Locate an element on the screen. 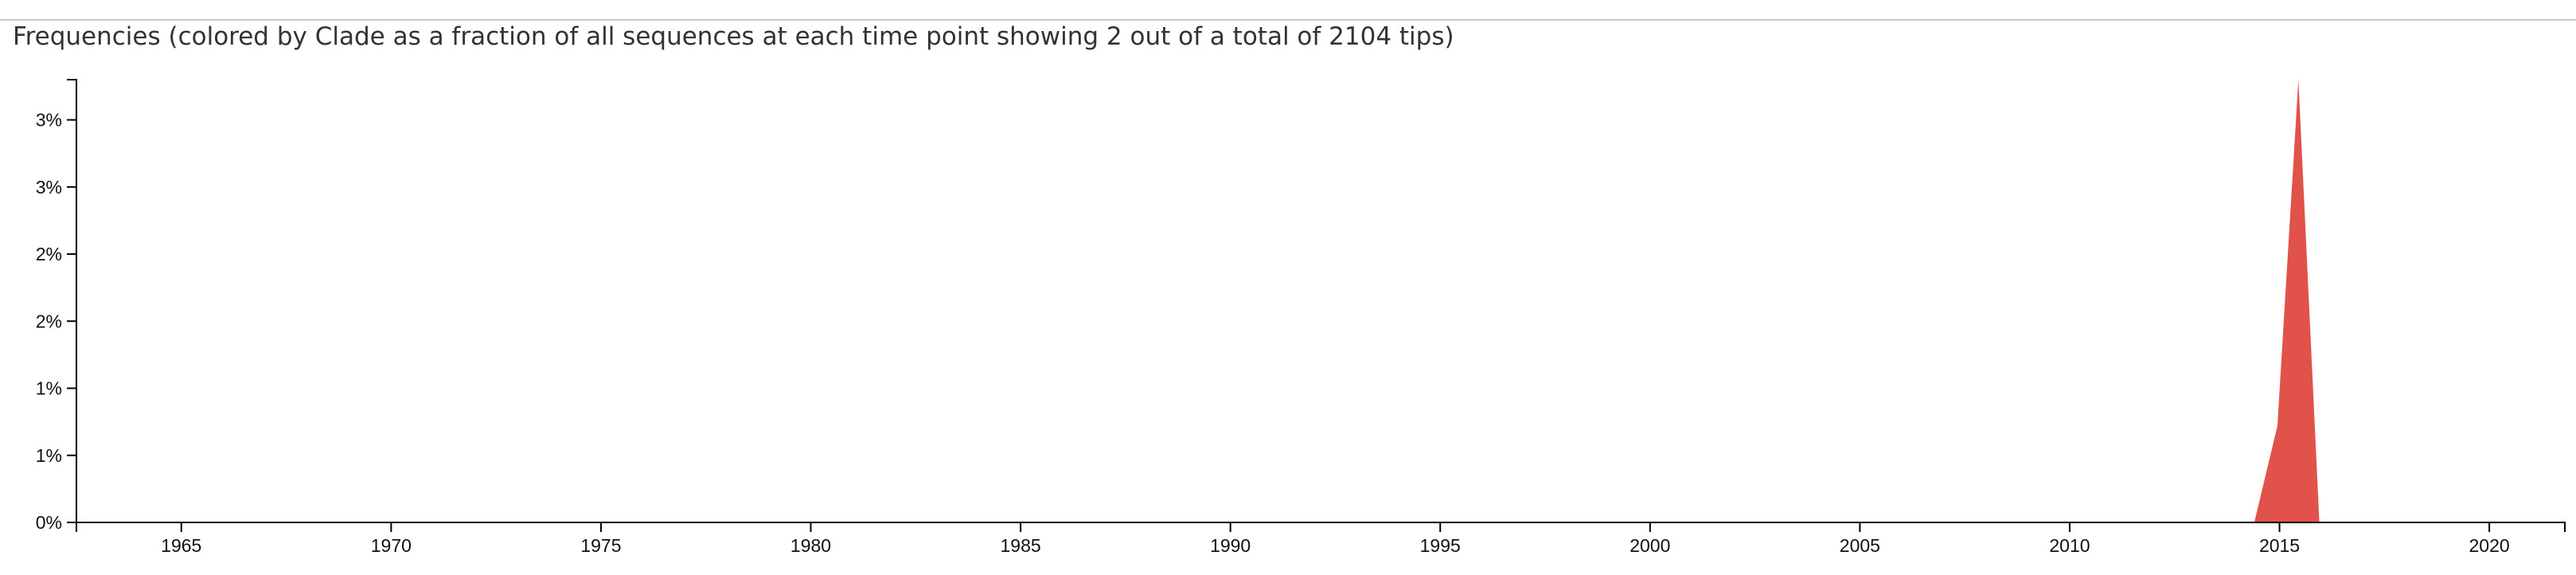 Image resolution: width=2576 pixels, height=575 pixels. x-tick-label: 1985 is located at coordinates (1021, 545).